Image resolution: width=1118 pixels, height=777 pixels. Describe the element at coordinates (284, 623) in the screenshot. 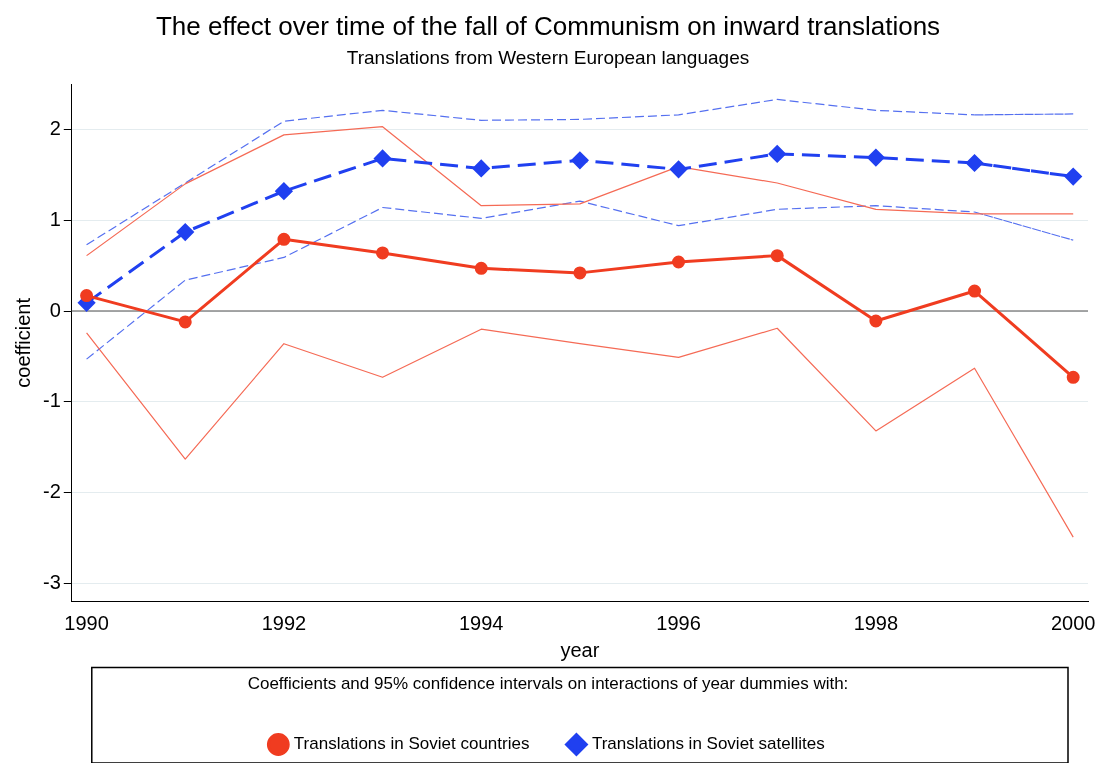

I see `x-tick-label: 1992` at that location.